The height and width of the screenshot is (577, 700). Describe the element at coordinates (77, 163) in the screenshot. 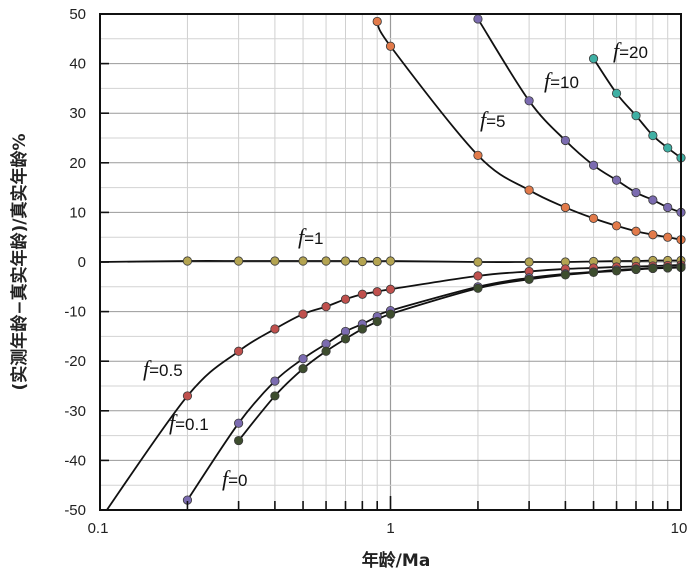

I see `y-tick-label: 20` at that location.